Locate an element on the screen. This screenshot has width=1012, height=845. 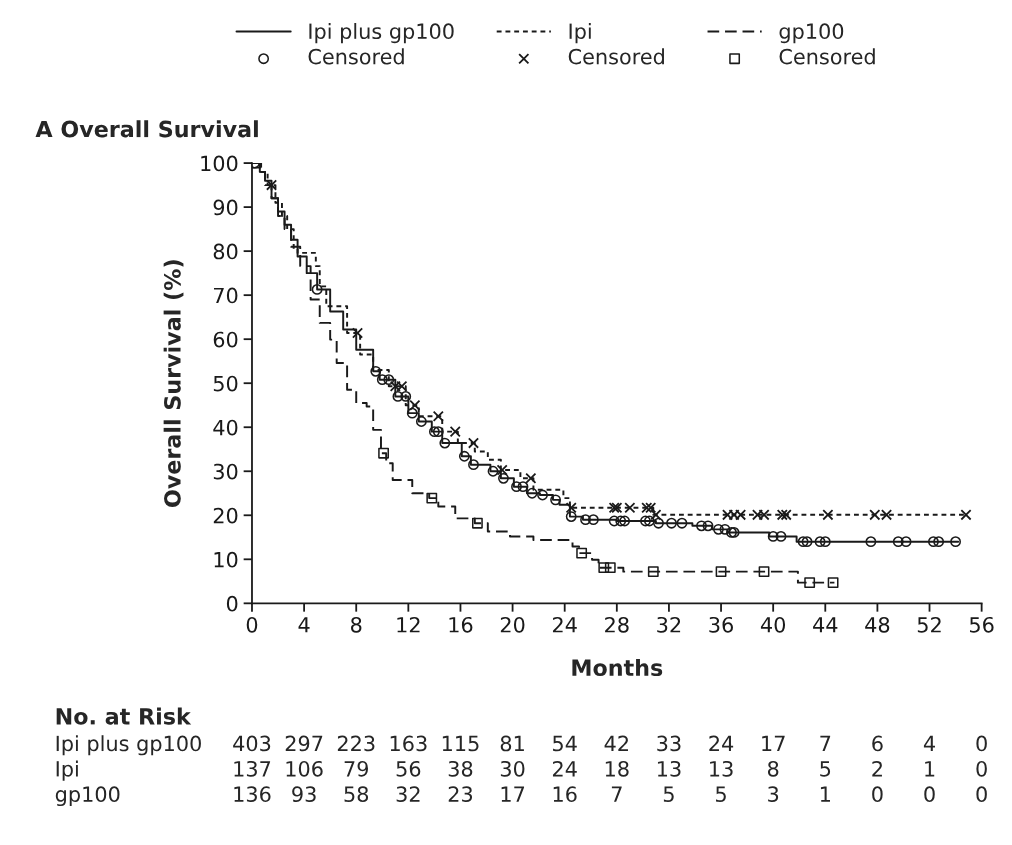
legend-label: Ipi plus gp100 is located at coordinates (381, 33).